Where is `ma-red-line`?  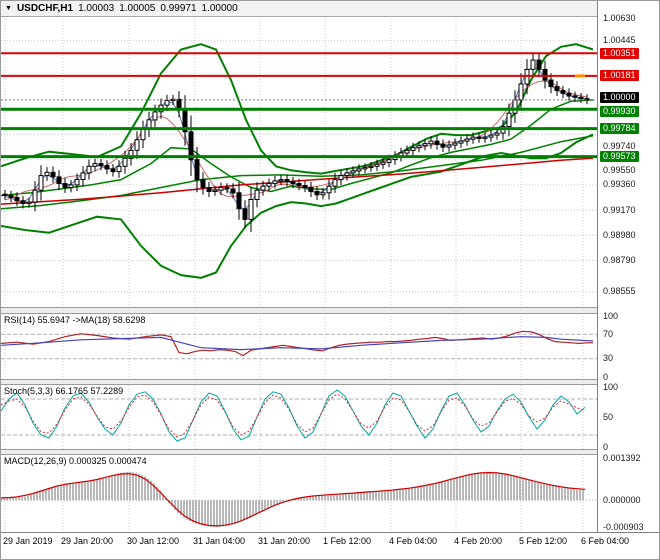 ma-red-line is located at coordinates (297, 181).